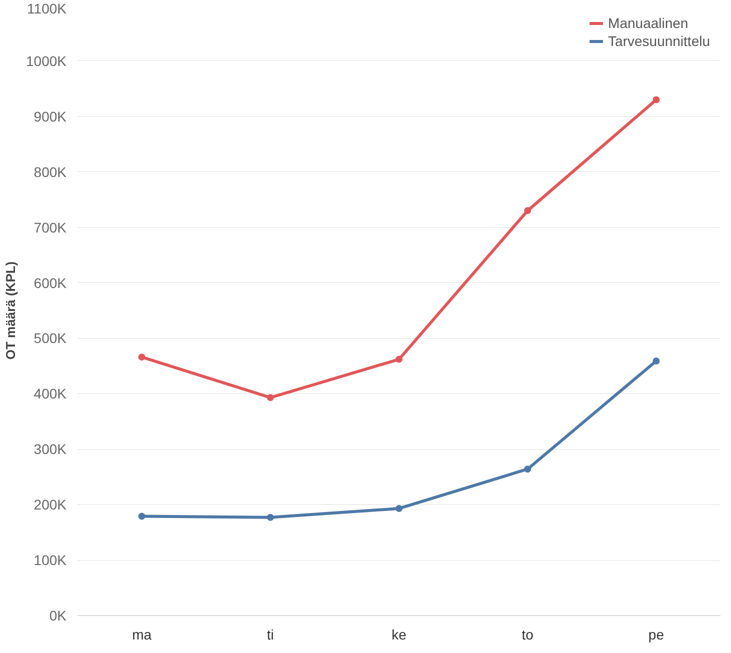 The width and height of the screenshot is (731, 653). I want to click on y-tick-label: 0K, so click(58, 616).